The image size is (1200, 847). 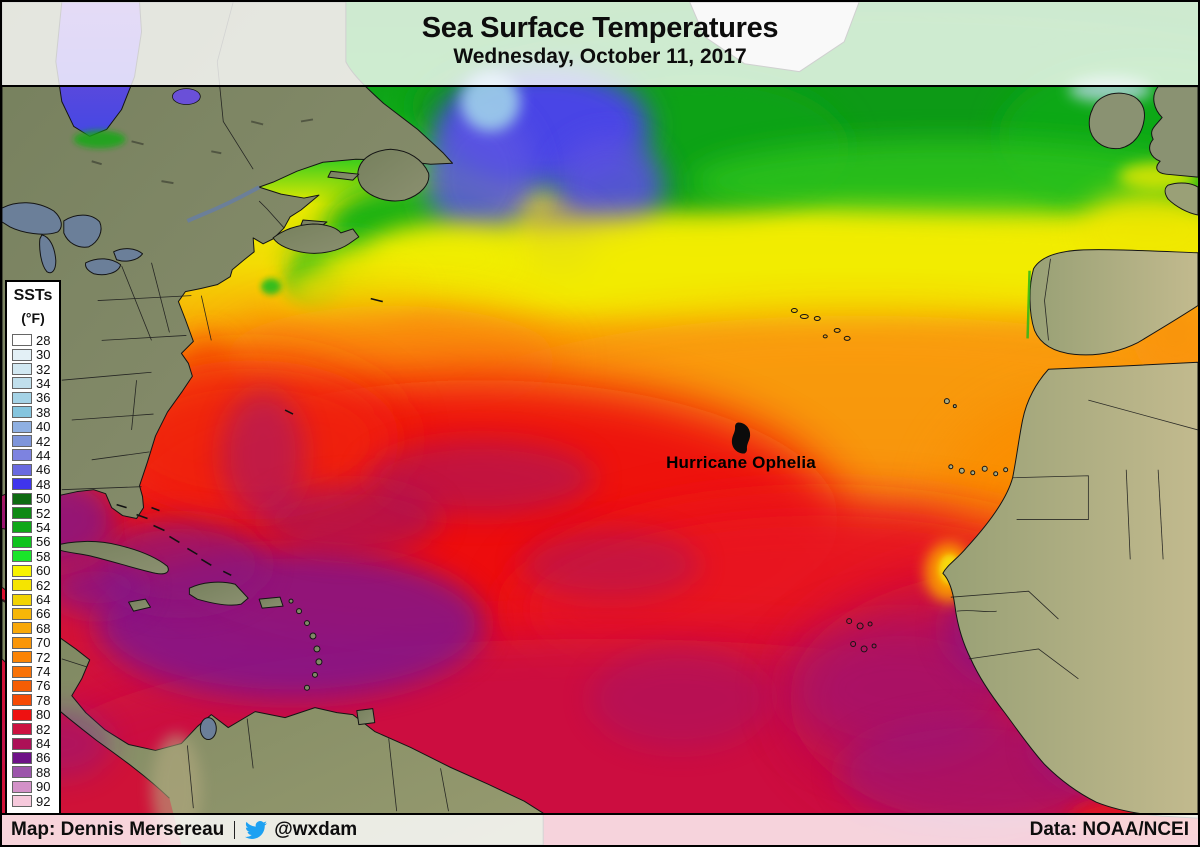 What do you see at coordinates (33, 758) in the screenshot?
I see `legend-entry: 86` at bounding box center [33, 758].